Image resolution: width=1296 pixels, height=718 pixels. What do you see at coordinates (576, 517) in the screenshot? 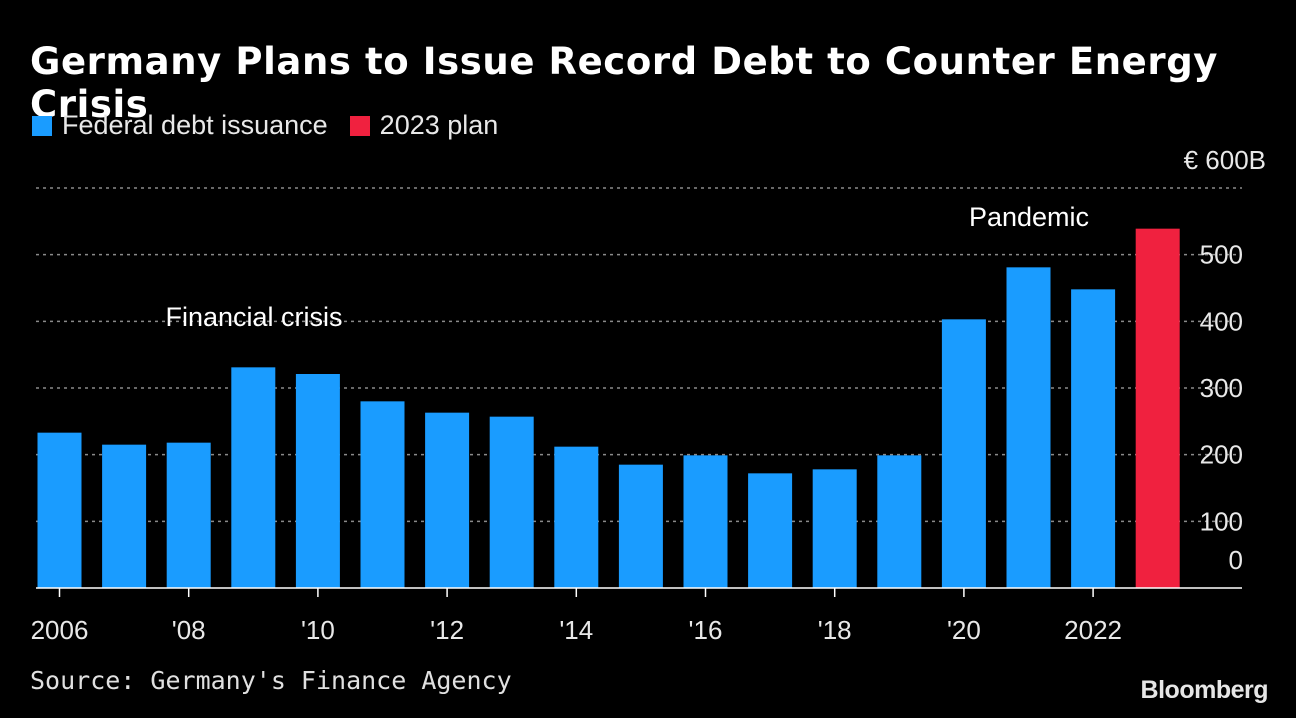
I see `bar-2014` at bounding box center [576, 517].